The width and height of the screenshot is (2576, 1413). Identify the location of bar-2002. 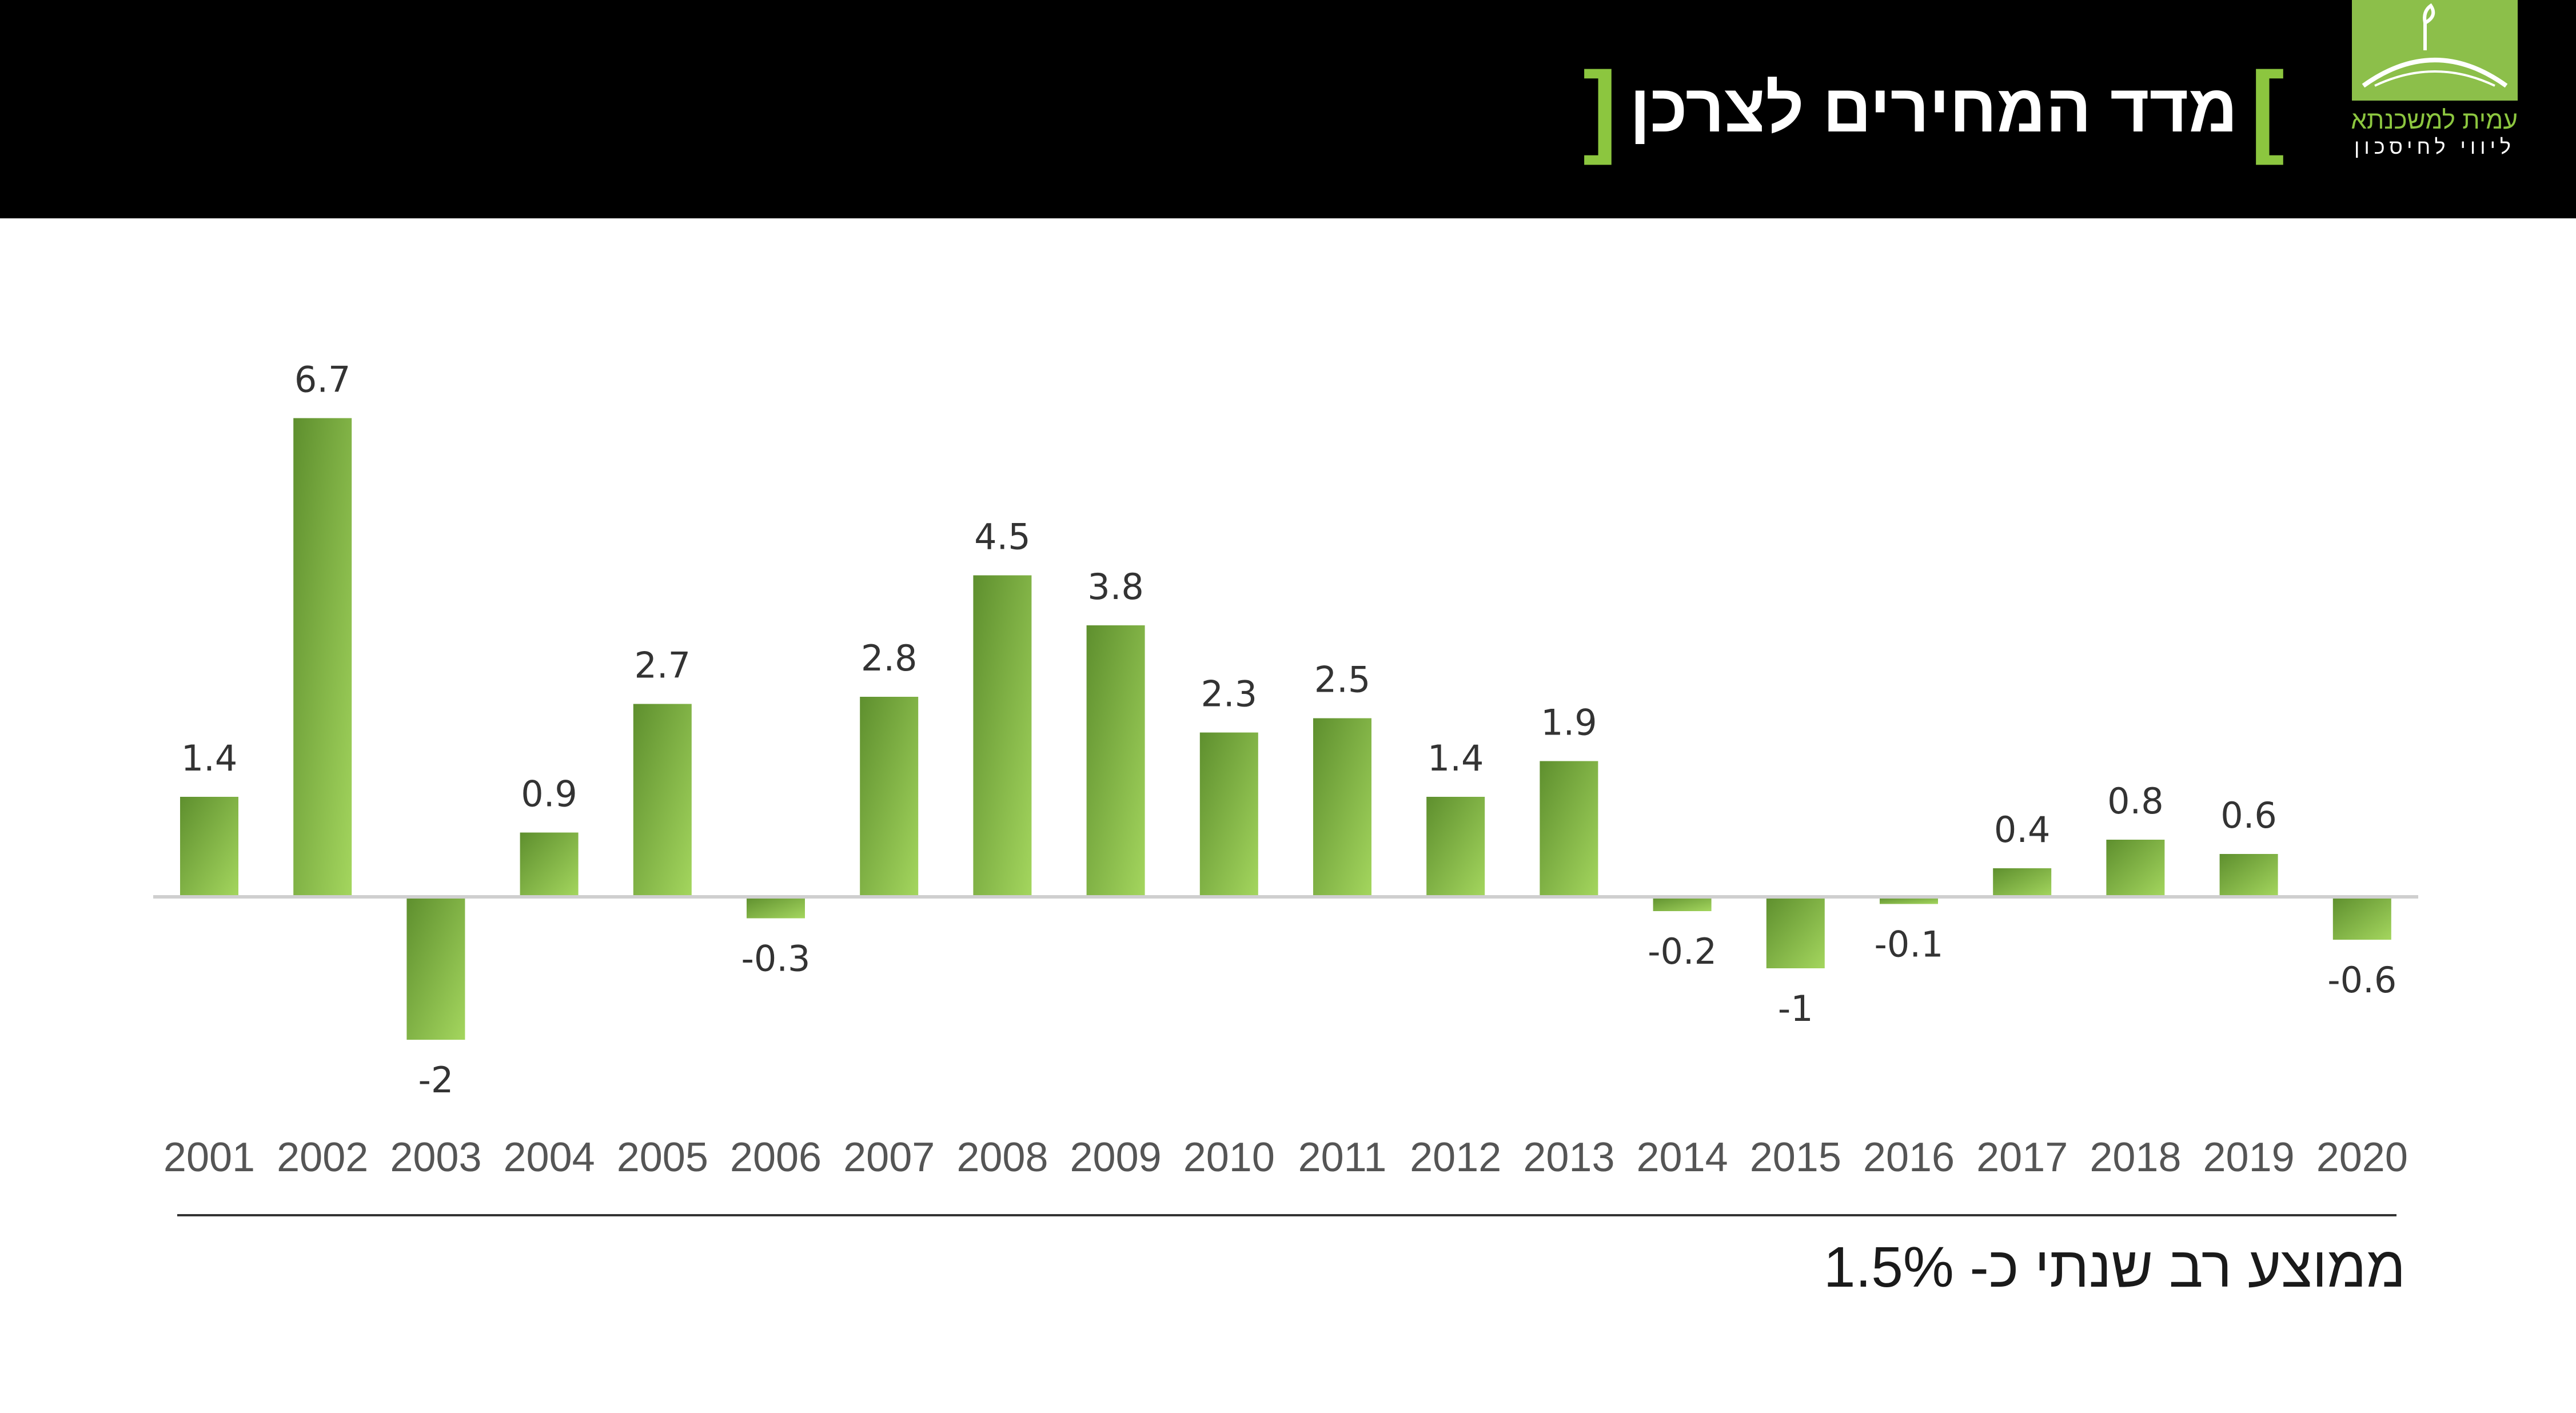
(323, 657).